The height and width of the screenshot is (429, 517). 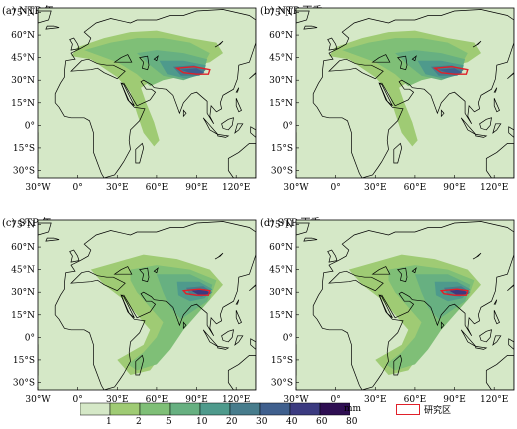 What do you see at coordinates (292, 422) in the screenshot?
I see `colorbar-tick-label: 40` at bounding box center [292, 422].